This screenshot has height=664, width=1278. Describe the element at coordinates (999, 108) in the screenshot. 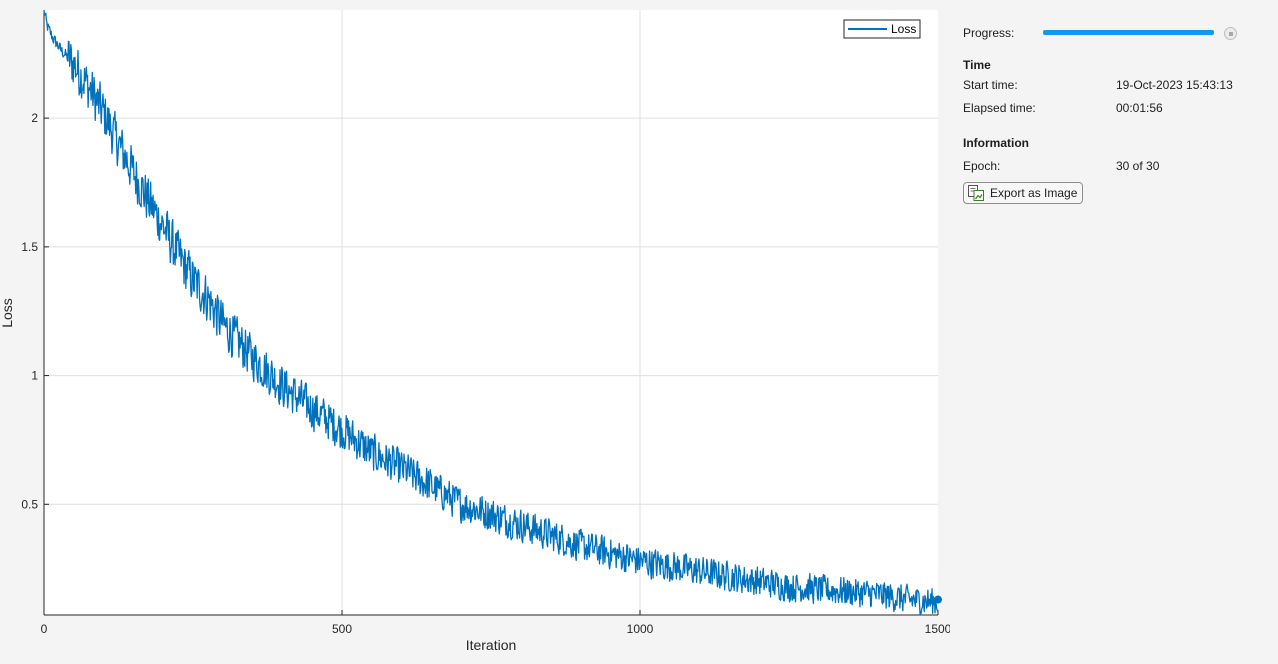

I see `elapsed-time-label: Elapsed time:` at that location.